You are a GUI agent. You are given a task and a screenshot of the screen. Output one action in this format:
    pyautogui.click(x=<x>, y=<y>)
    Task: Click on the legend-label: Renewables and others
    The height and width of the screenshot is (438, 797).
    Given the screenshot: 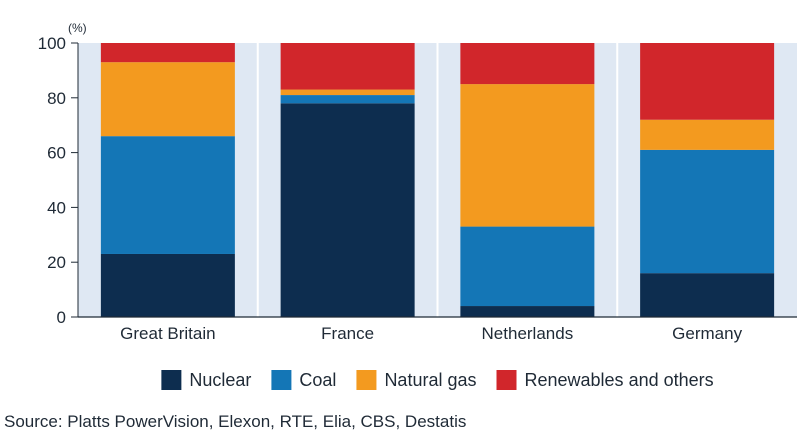 What is the action you would take?
    pyautogui.click(x=619, y=380)
    